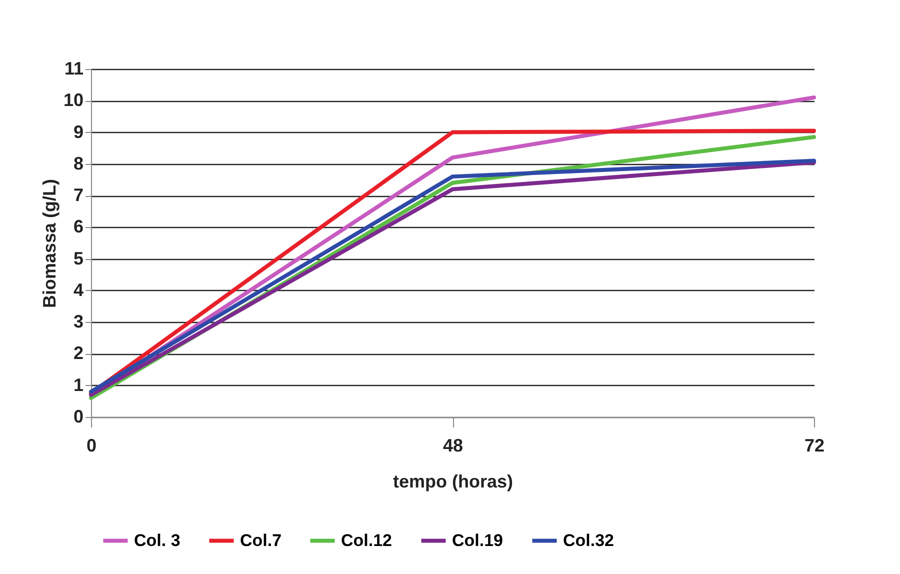 This screenshot has width=900, height=574. Describe the element at coordinates (78, 132) in the screenshot. I see `y-tick-label: 9` at that location.